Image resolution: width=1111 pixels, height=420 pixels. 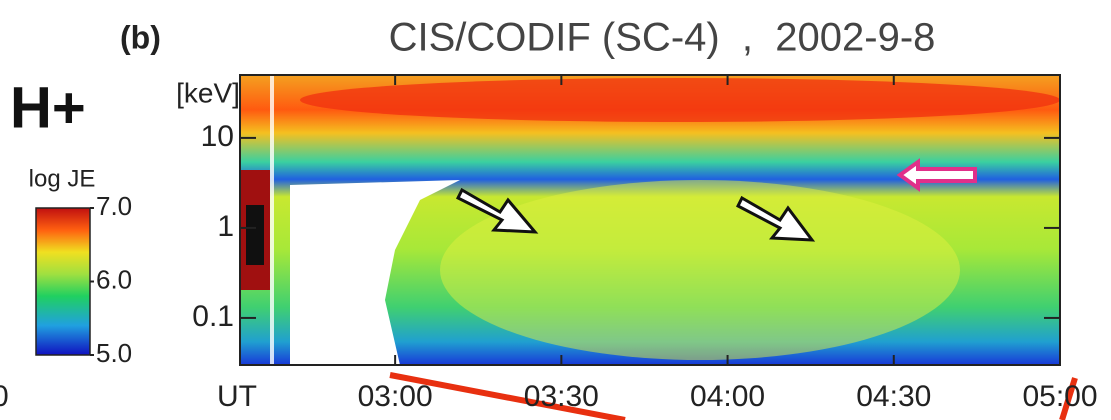 I want to click on colorbar, so click(x=63, y=281).